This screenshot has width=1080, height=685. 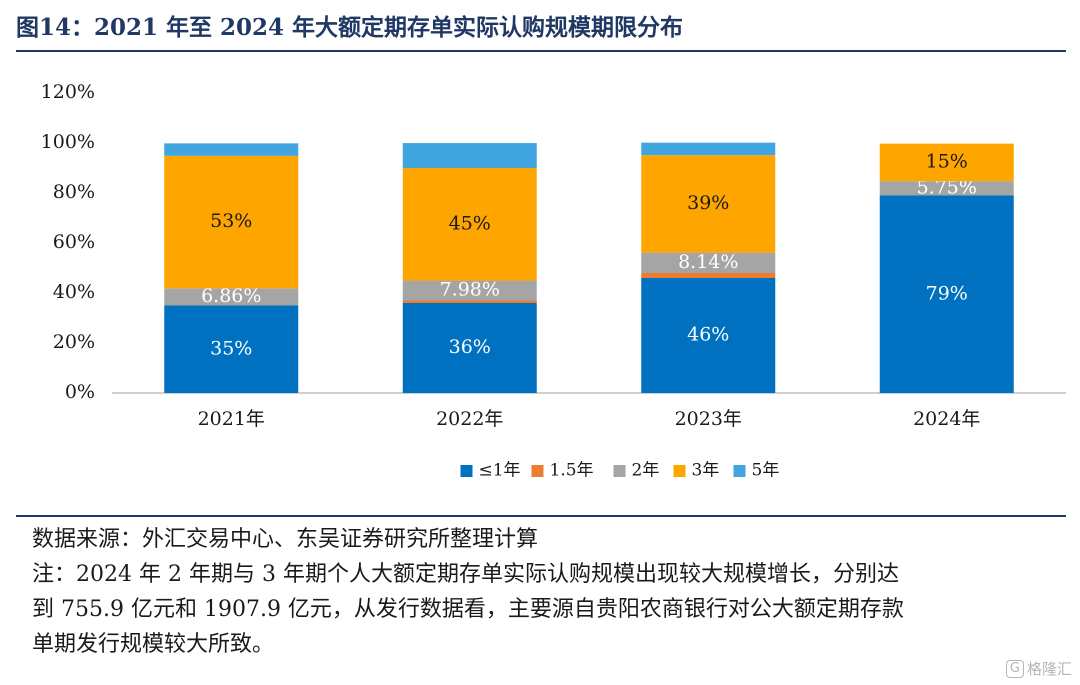 I want to click on y-tick-label: 120%, so click(x=68, y=92).